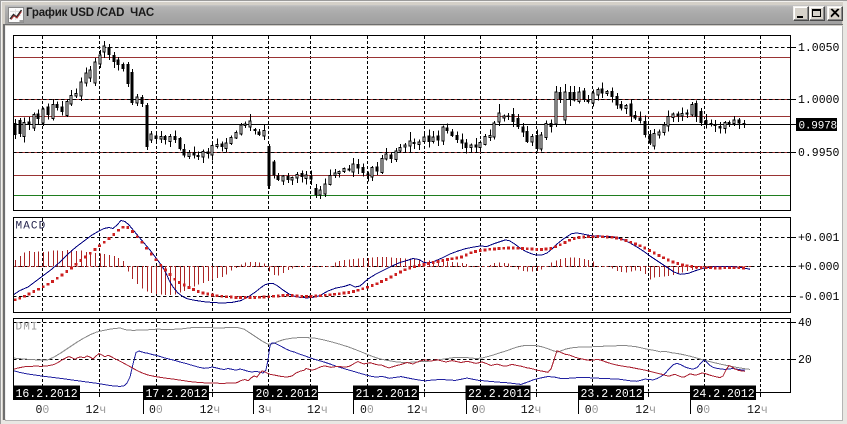 The height and width of the screenshot is (424, 847). What do you see at coordinates (31, 227) in the screenshot?
I see `svg-text: MACD` at bounding box center [31, 227].